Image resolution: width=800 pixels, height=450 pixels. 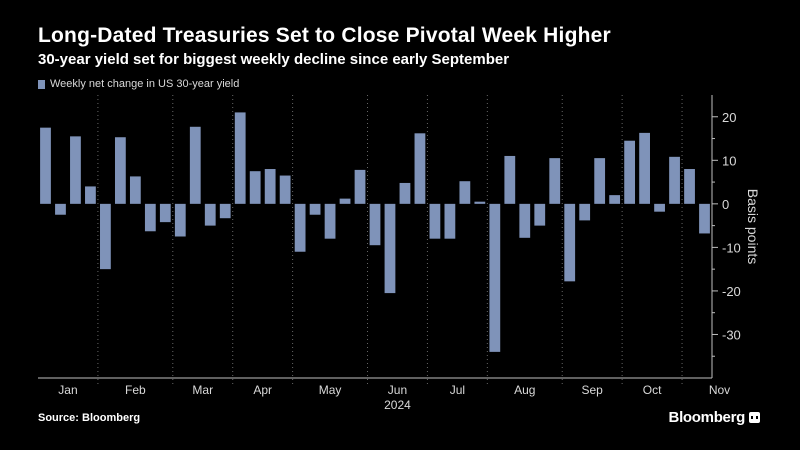 I want to click on y-tick-label: 0, so click(x=725, y=204).